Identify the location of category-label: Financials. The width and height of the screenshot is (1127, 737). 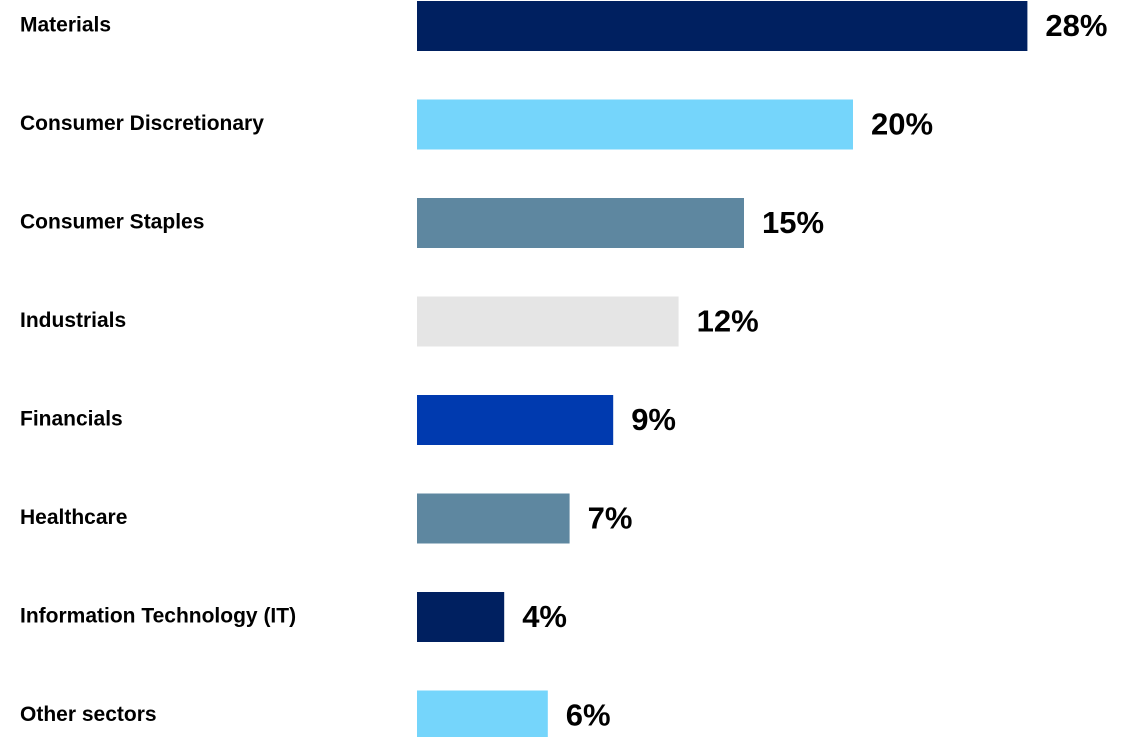
(71, 419).